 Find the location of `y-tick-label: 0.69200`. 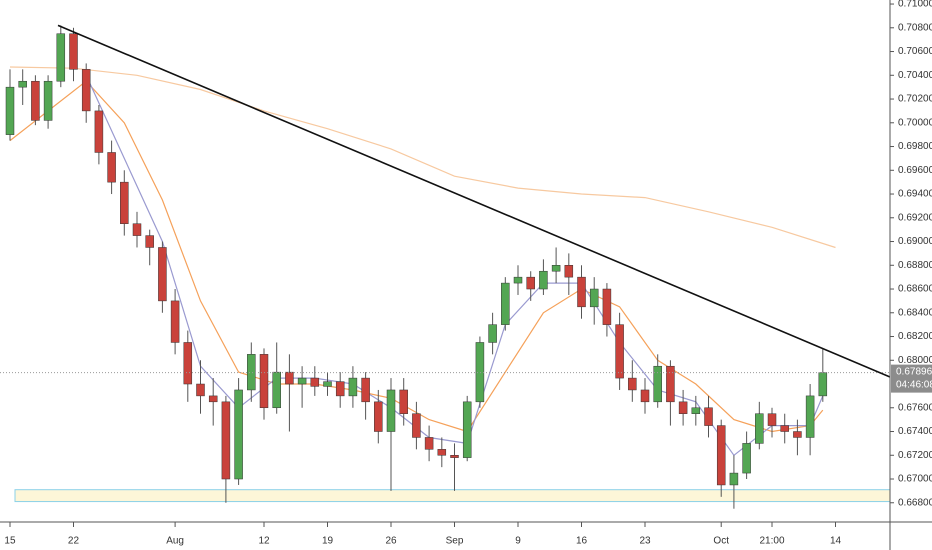

y-tick-label: 0.69200 is located at coordinates (915, 217).